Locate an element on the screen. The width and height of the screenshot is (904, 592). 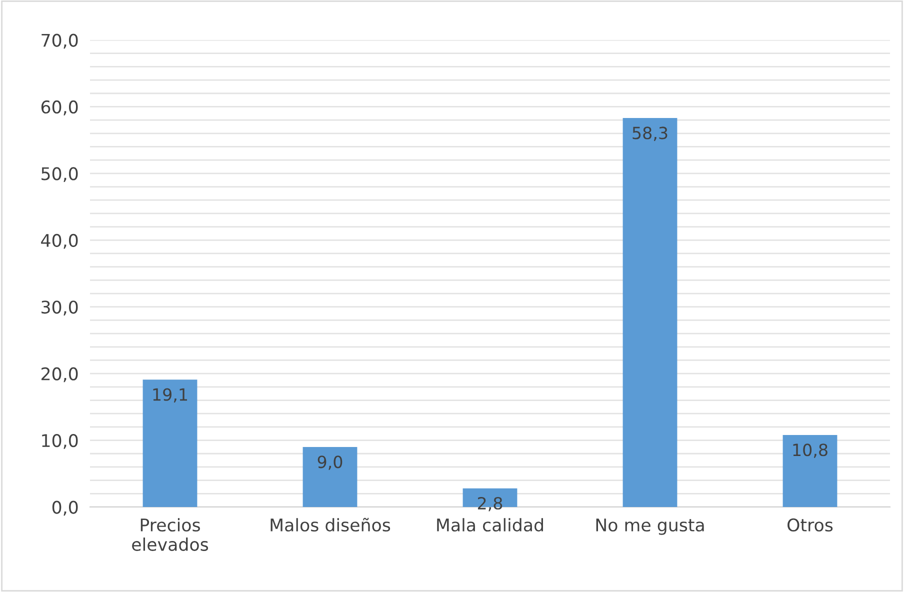
data-label: 19,1 is located at coordinates (170, 395).